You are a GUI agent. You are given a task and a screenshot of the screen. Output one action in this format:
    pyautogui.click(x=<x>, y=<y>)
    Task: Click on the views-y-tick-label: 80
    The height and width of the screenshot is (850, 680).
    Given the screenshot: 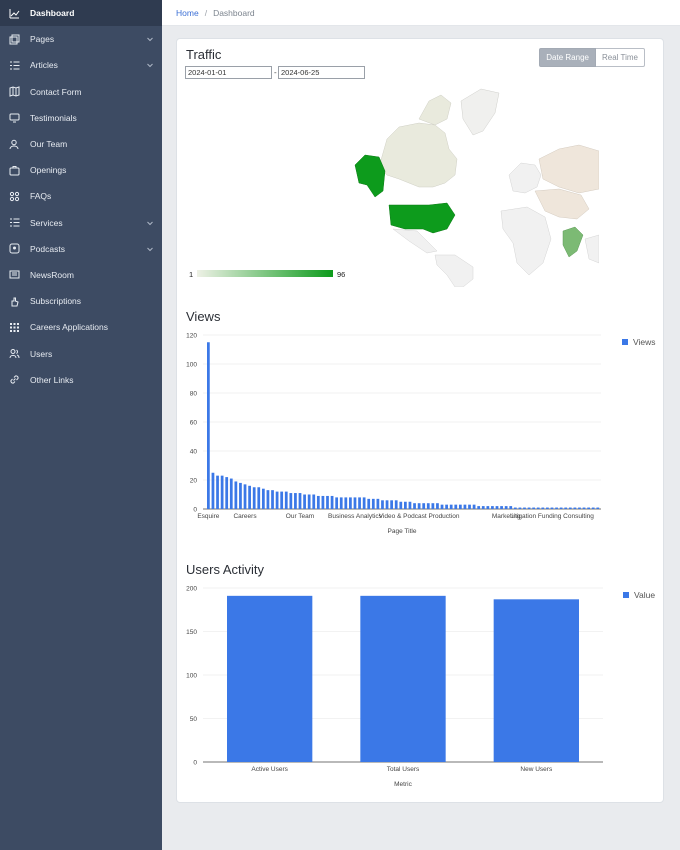 What is the action you would take?
    pyautogui.click(x=194, y=394)
    